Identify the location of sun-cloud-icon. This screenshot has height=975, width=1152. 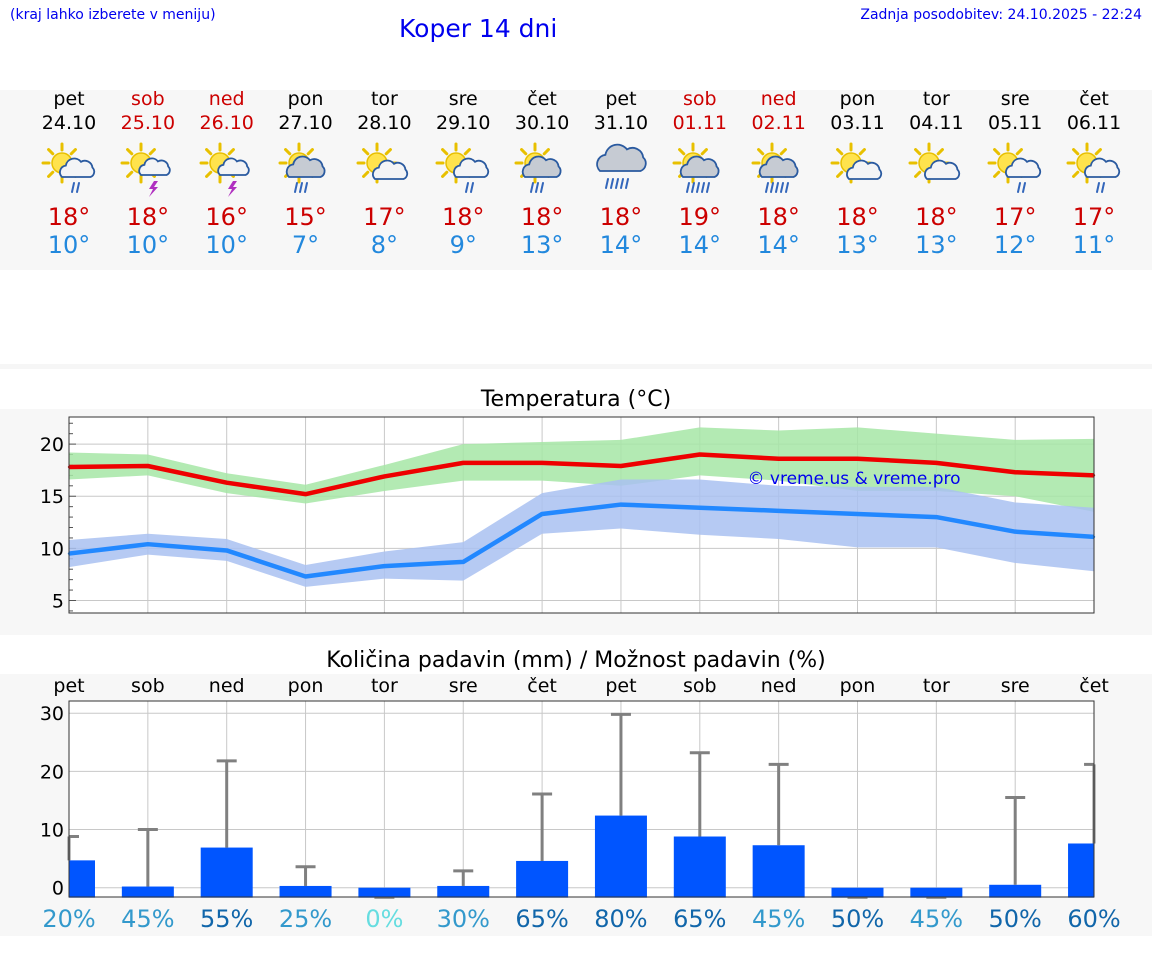
(382, 163).